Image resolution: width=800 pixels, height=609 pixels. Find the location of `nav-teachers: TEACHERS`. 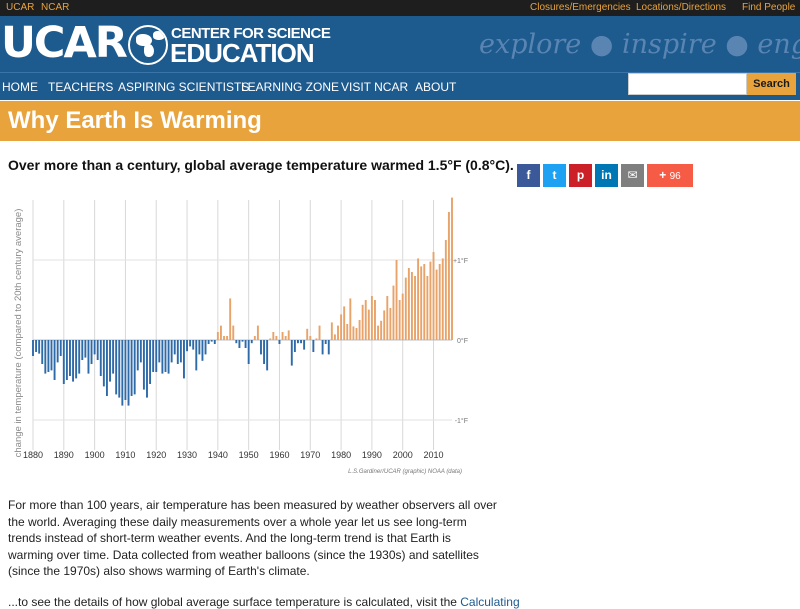

nav-teachers: TEACHERS is located at coordinates (81, 87).